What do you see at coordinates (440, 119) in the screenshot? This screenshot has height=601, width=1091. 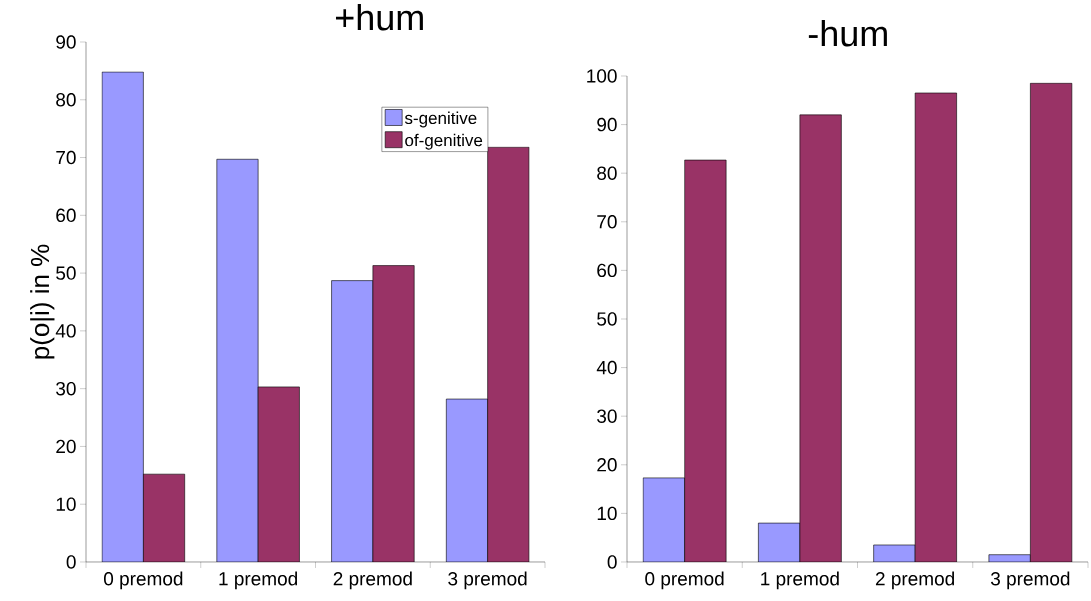 I see `legend-label: s-genitive` at bounding box center [440, 119].